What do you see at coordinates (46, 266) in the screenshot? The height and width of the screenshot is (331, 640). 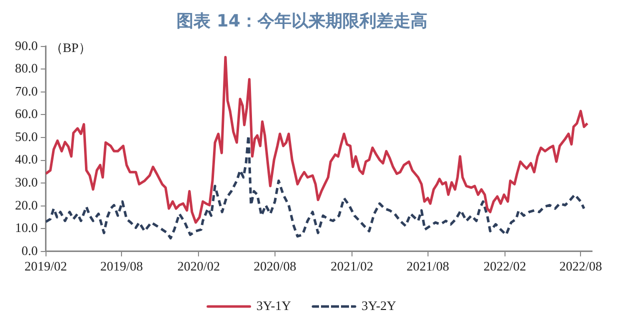 I see `x-tick-label: 2019/02` at bounding box center [46, 266].